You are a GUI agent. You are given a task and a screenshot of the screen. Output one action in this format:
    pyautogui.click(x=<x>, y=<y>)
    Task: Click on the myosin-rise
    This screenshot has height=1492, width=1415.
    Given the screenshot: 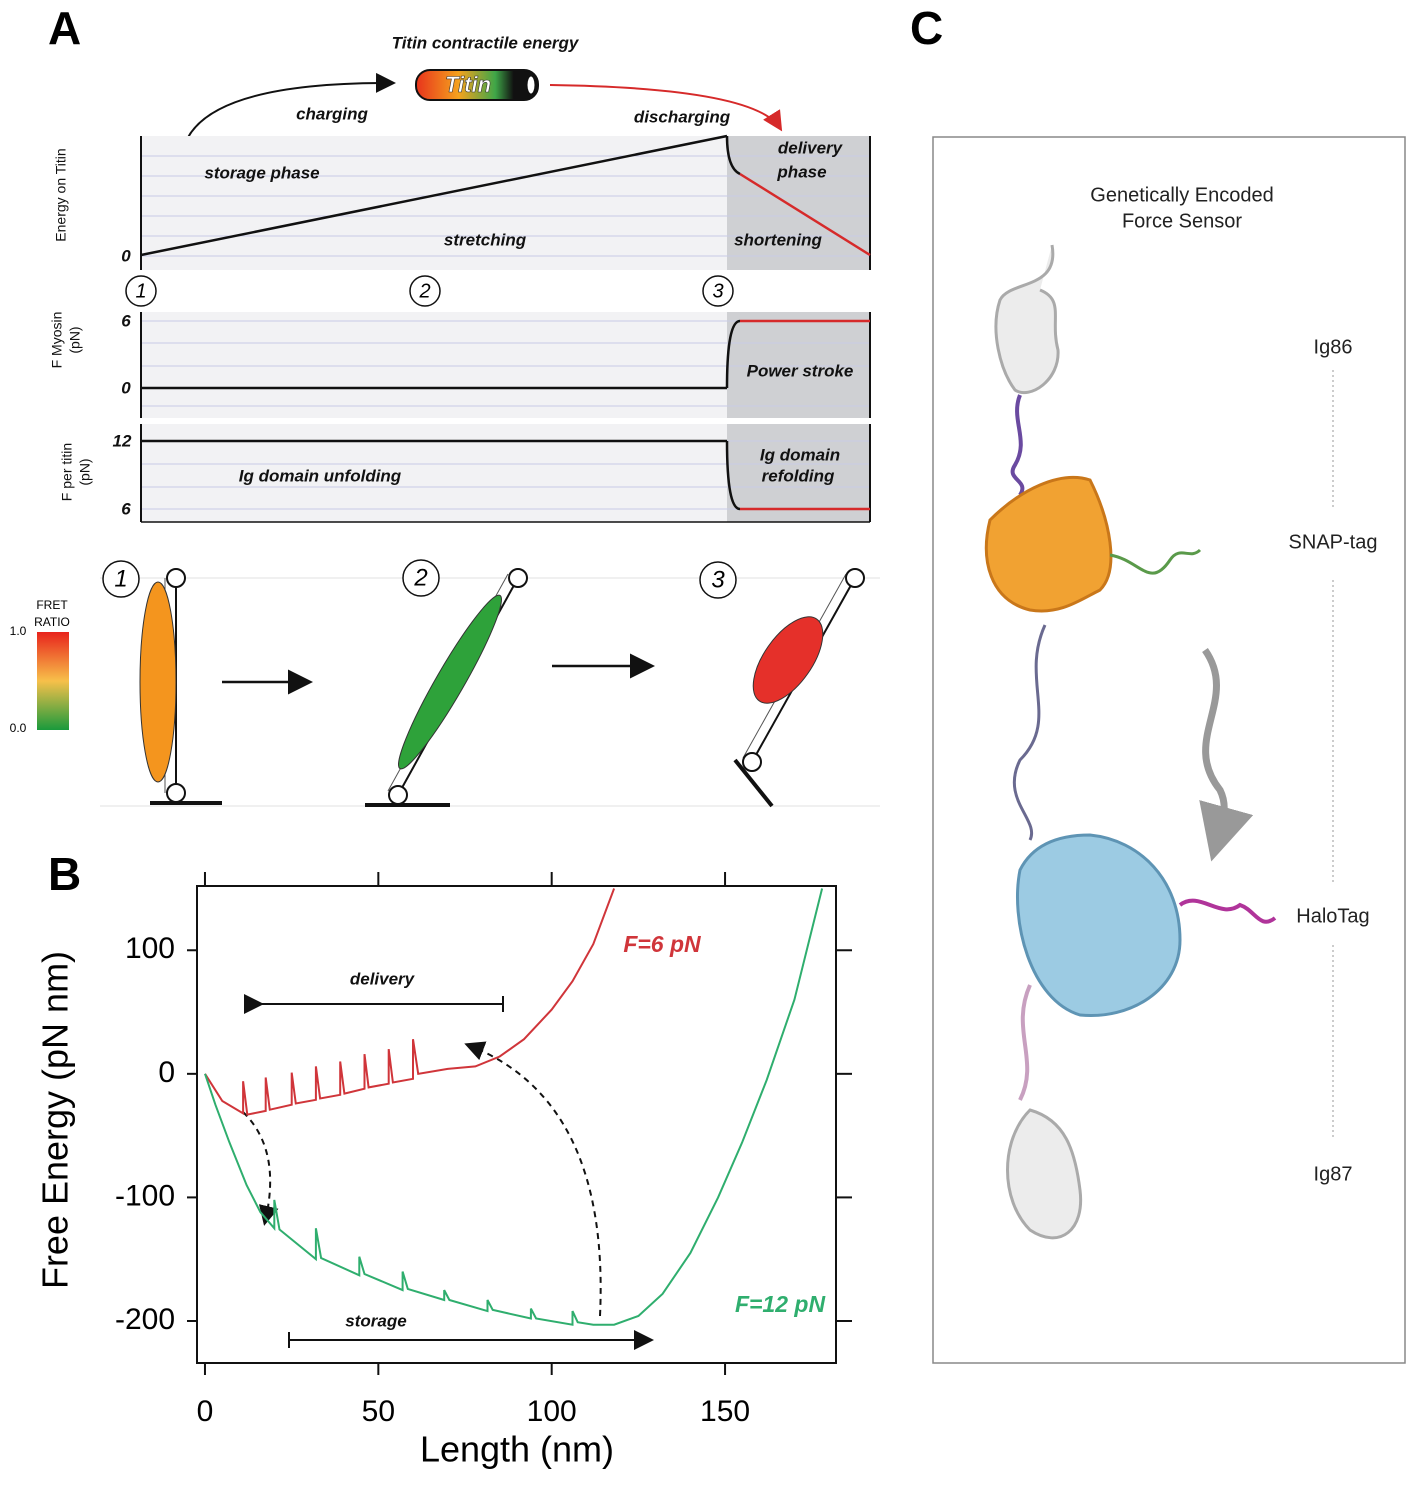 What is the action you would take?
    pyautogui.click(x=733, y=354)
    